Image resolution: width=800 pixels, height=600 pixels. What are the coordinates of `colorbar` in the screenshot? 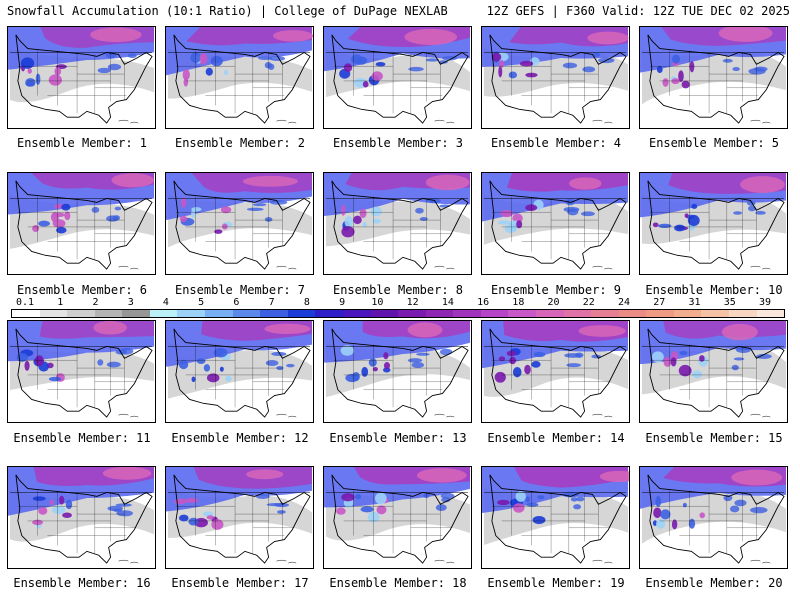 It's located at (398, 313).